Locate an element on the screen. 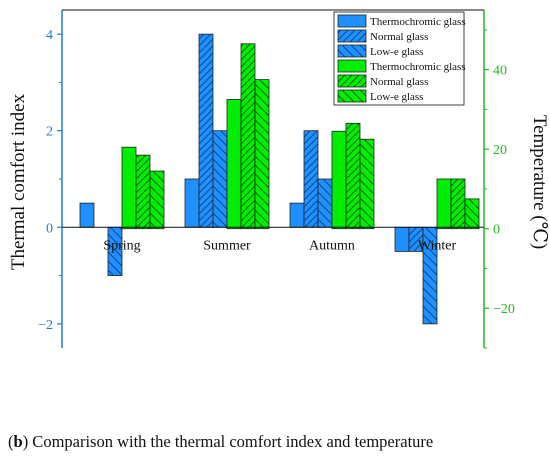  bar-blue-crosshatch-summer is located at coordinates (220, 179).